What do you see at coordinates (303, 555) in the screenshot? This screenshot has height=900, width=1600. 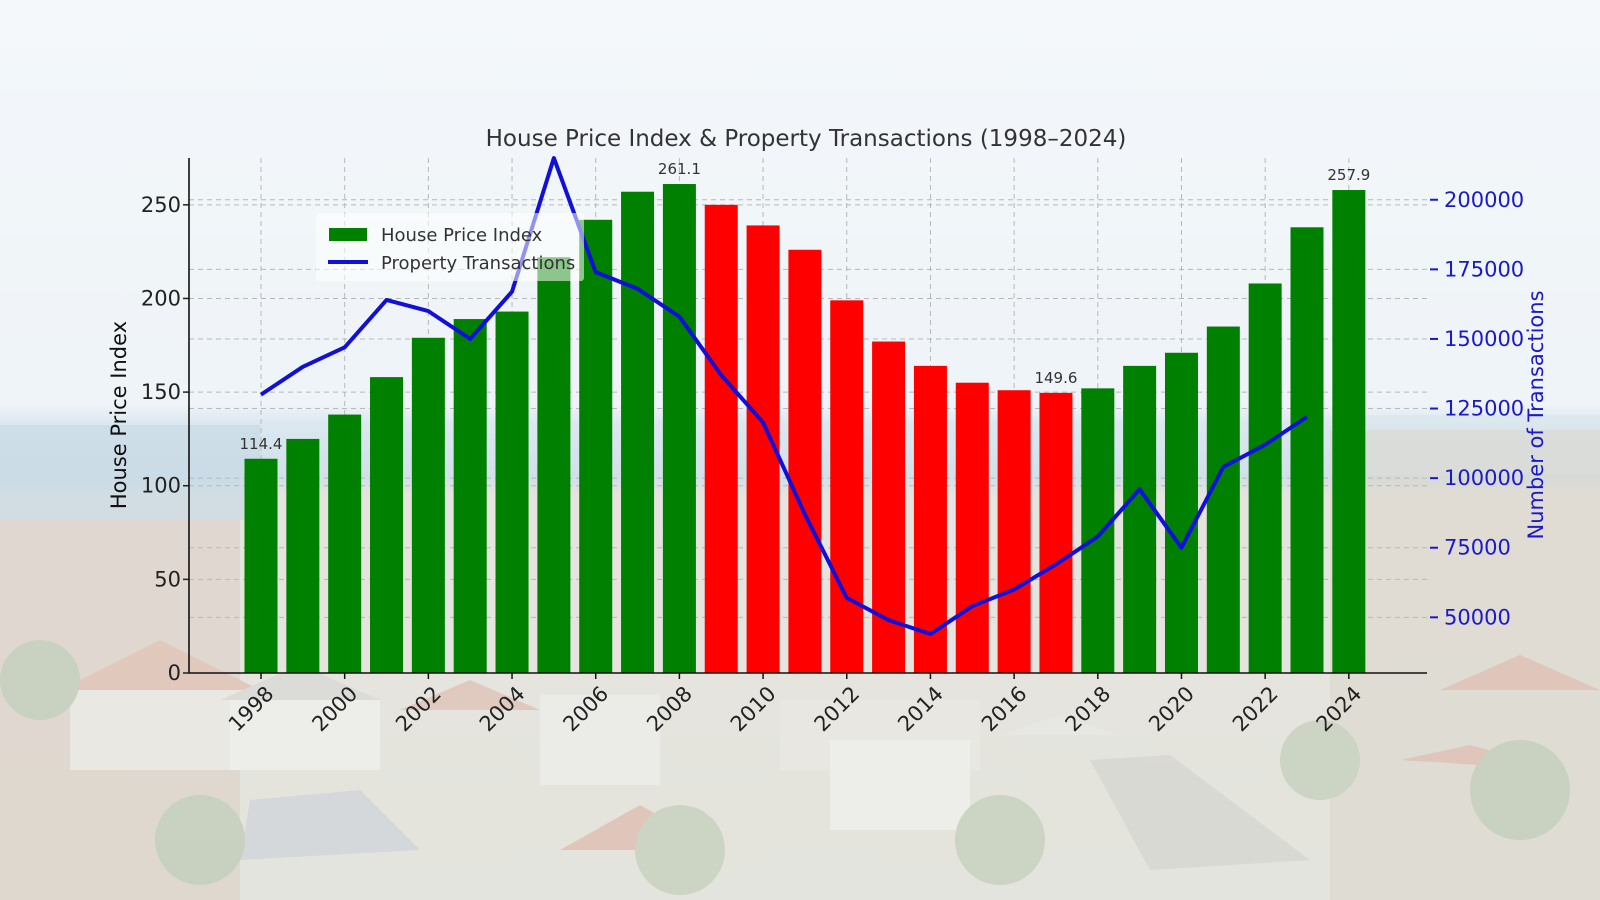 I see `bar-1999` at bounding box center [303, 555].